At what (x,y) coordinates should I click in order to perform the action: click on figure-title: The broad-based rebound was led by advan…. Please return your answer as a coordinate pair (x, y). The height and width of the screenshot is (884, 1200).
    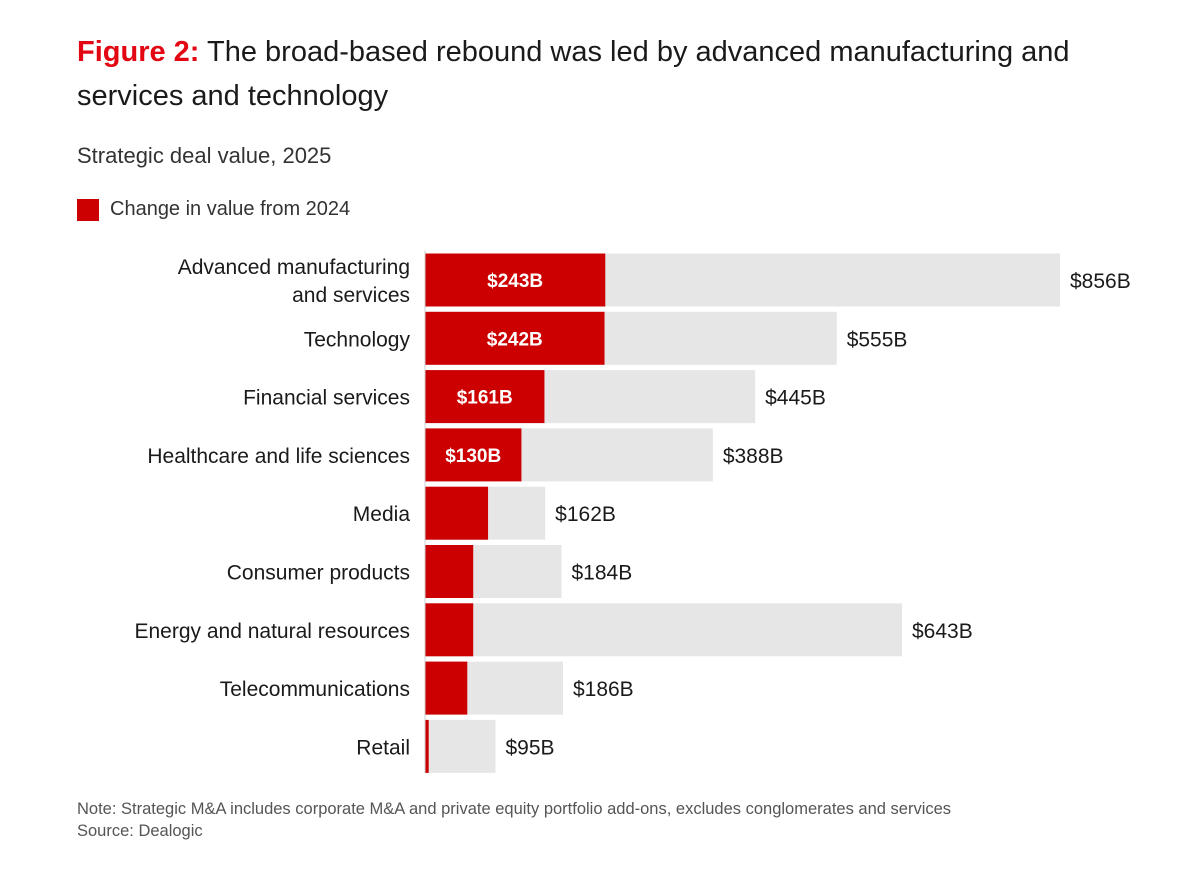
    Looking at the image, I should click on (573, 74).